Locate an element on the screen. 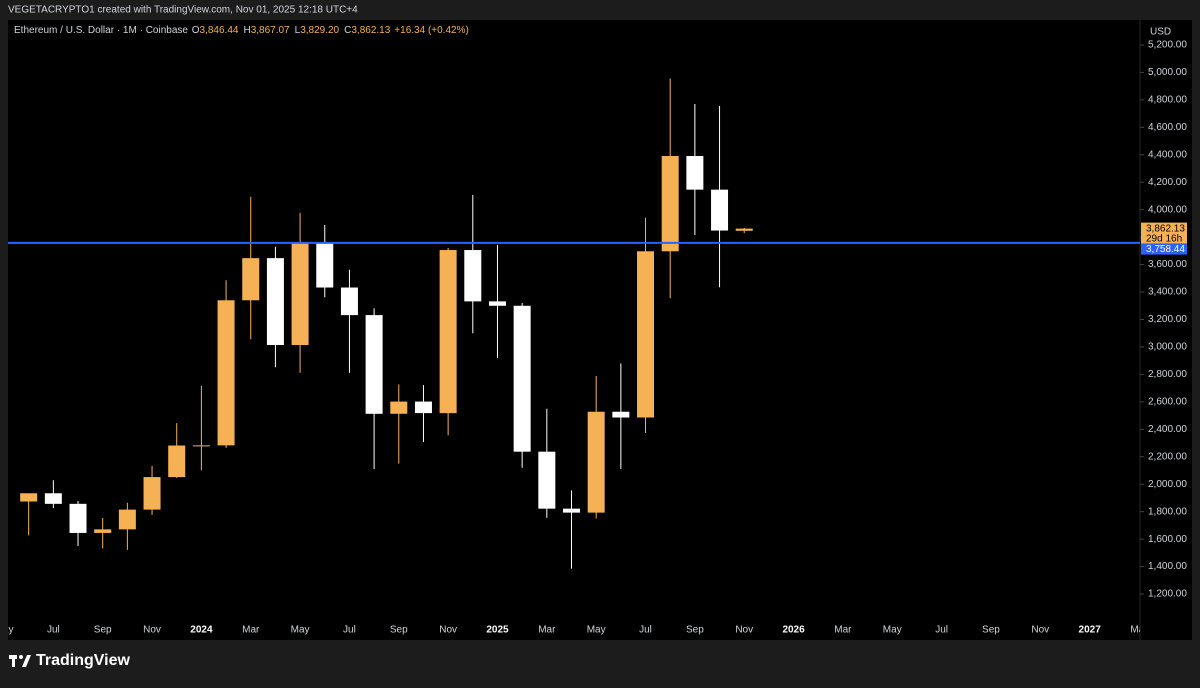 Image resolution: width=1200 pixels, height=688 pixels. hline-price-label: 3,758.44 is located at coordinates (1165, 249).